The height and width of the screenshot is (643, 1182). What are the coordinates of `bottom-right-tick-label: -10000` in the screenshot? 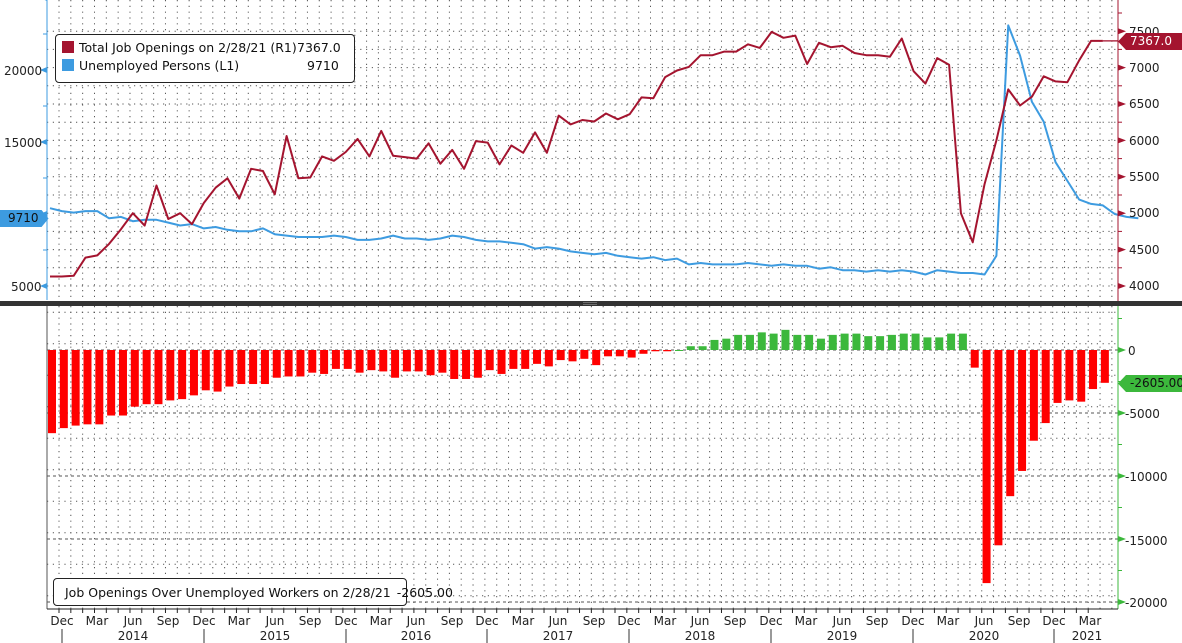 It's located at (1146, 477).